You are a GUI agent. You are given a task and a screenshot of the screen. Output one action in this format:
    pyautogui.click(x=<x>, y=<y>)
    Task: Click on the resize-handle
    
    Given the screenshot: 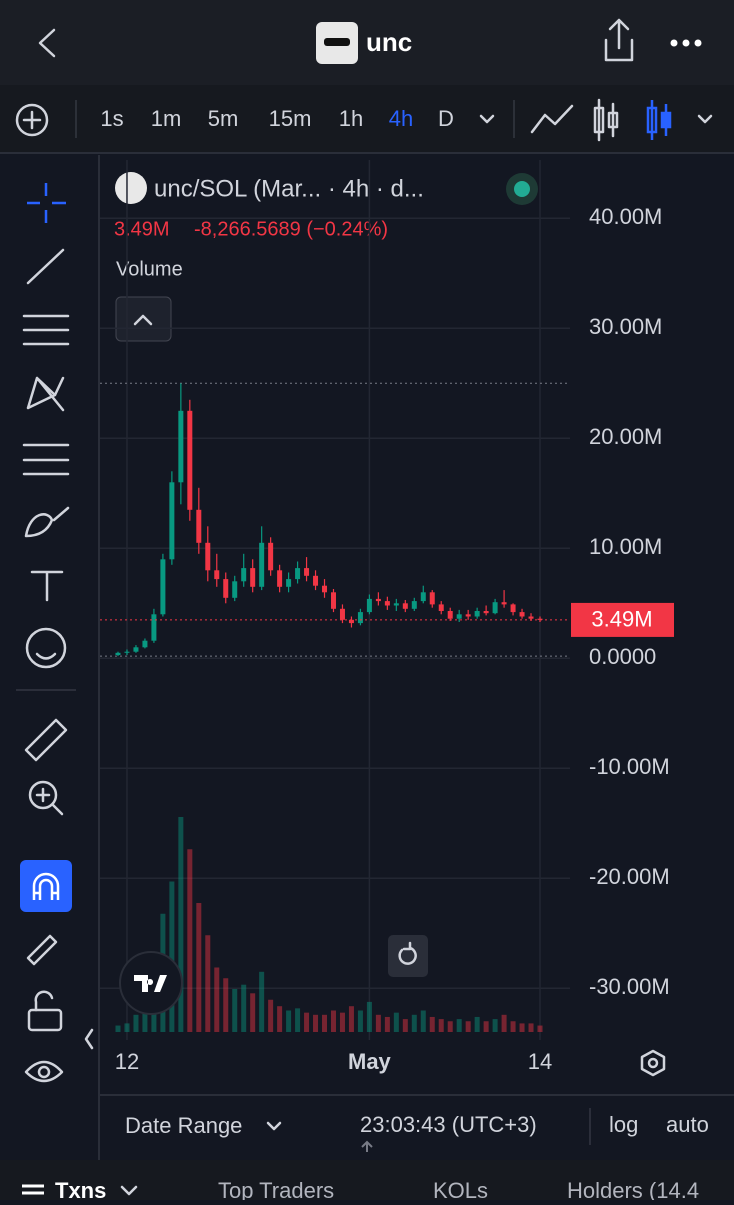 What is the action you would take?
    pyautogui.click(x=367, y=1158)
    